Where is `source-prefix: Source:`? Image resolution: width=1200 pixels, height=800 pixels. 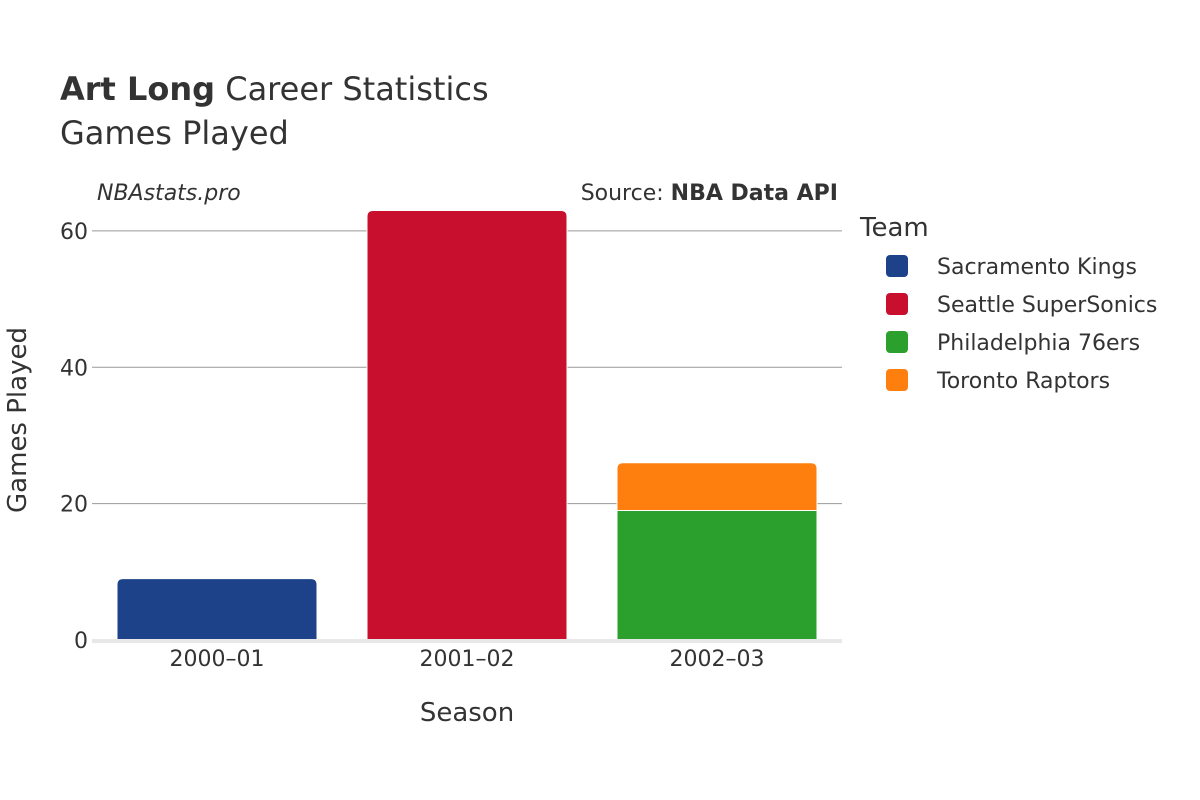
source-prefix: Source: is located at coordinates (626, 193).